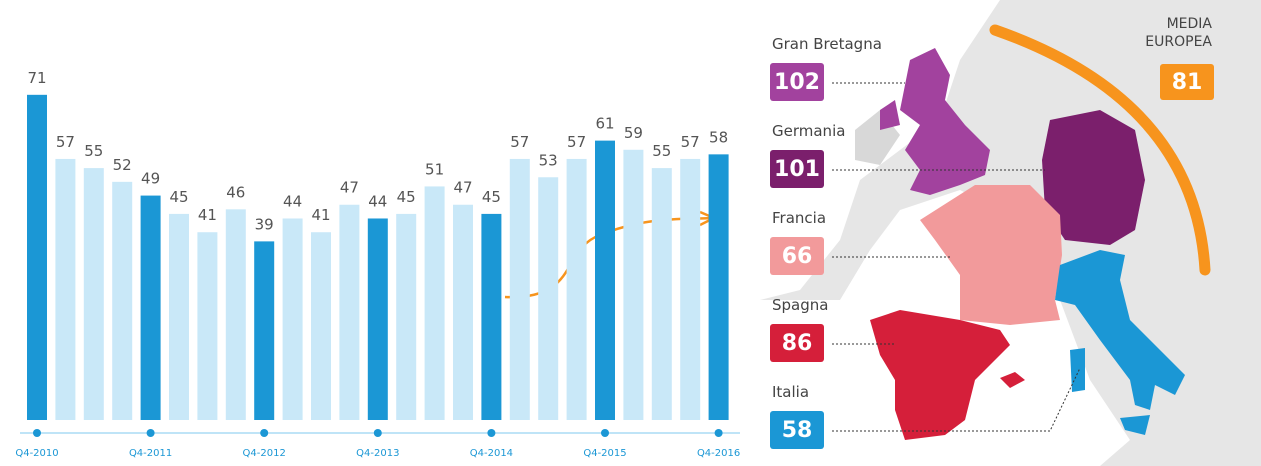 This screenshot has width=1261, height=466. Describe the element at coordinates (604, 453) in the screenshot. I see `x-tick-label: Q4-2015` at that location.